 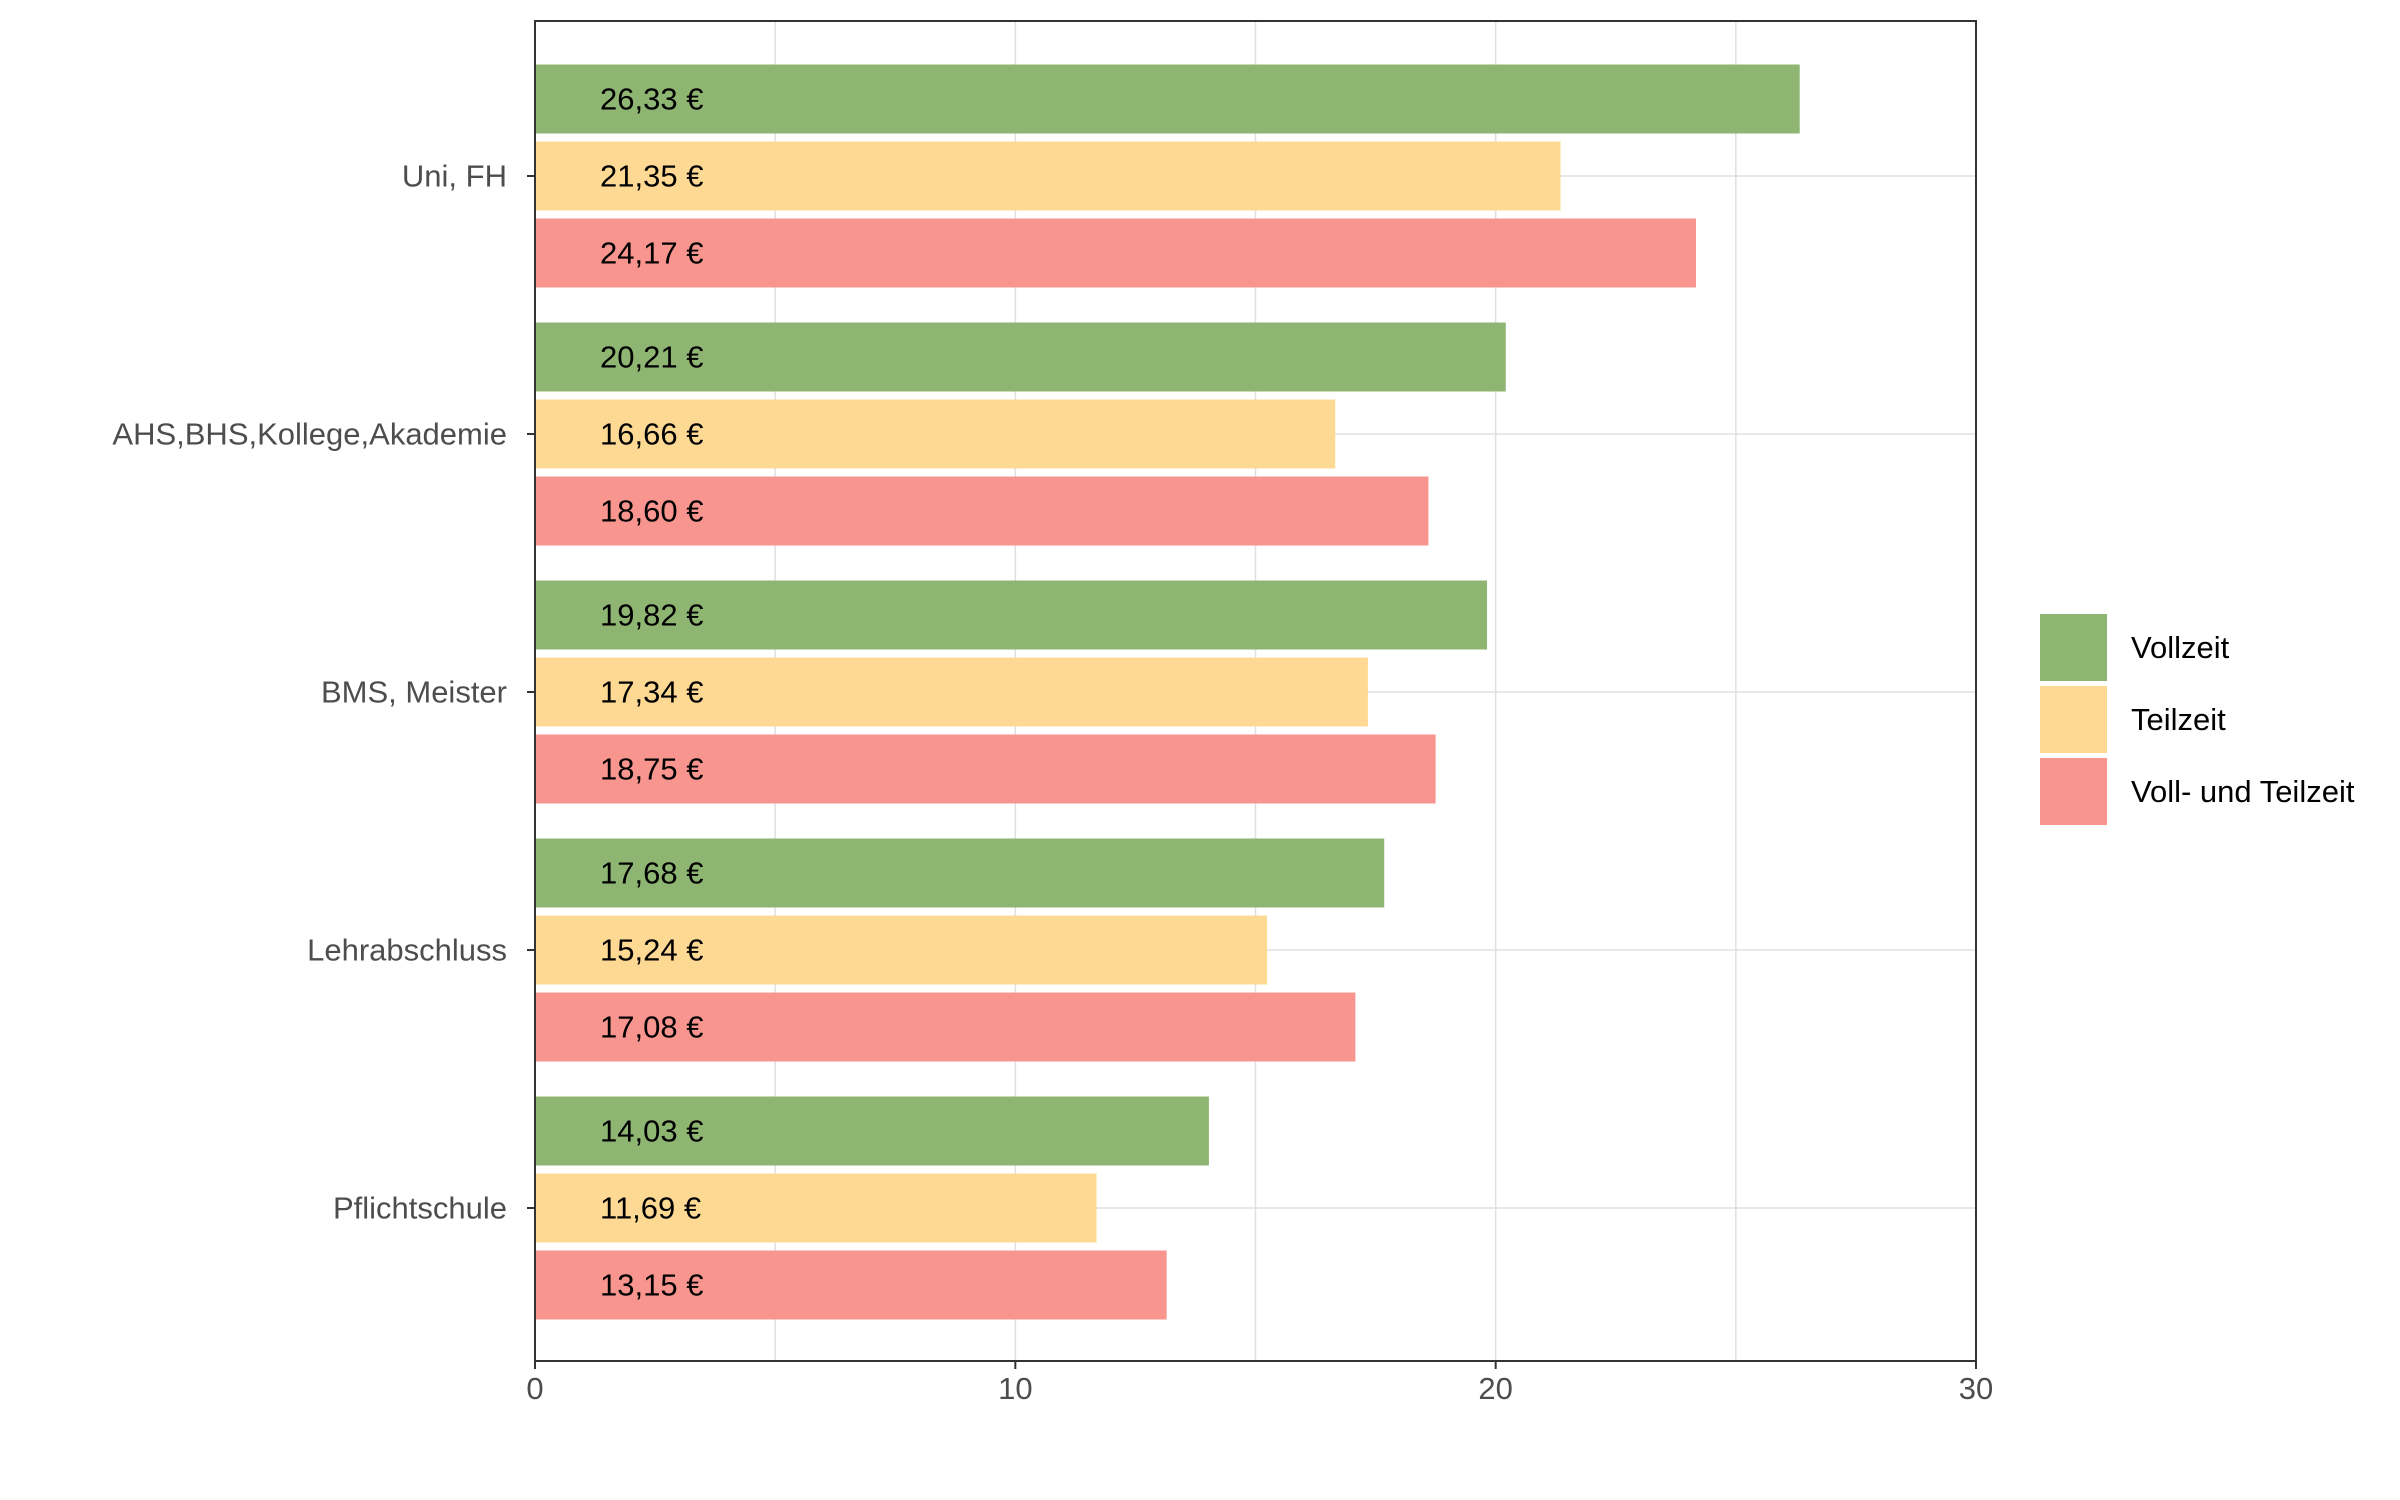 I want to click on bar-value-label: 15,24 €, so click(x=651, y=950).